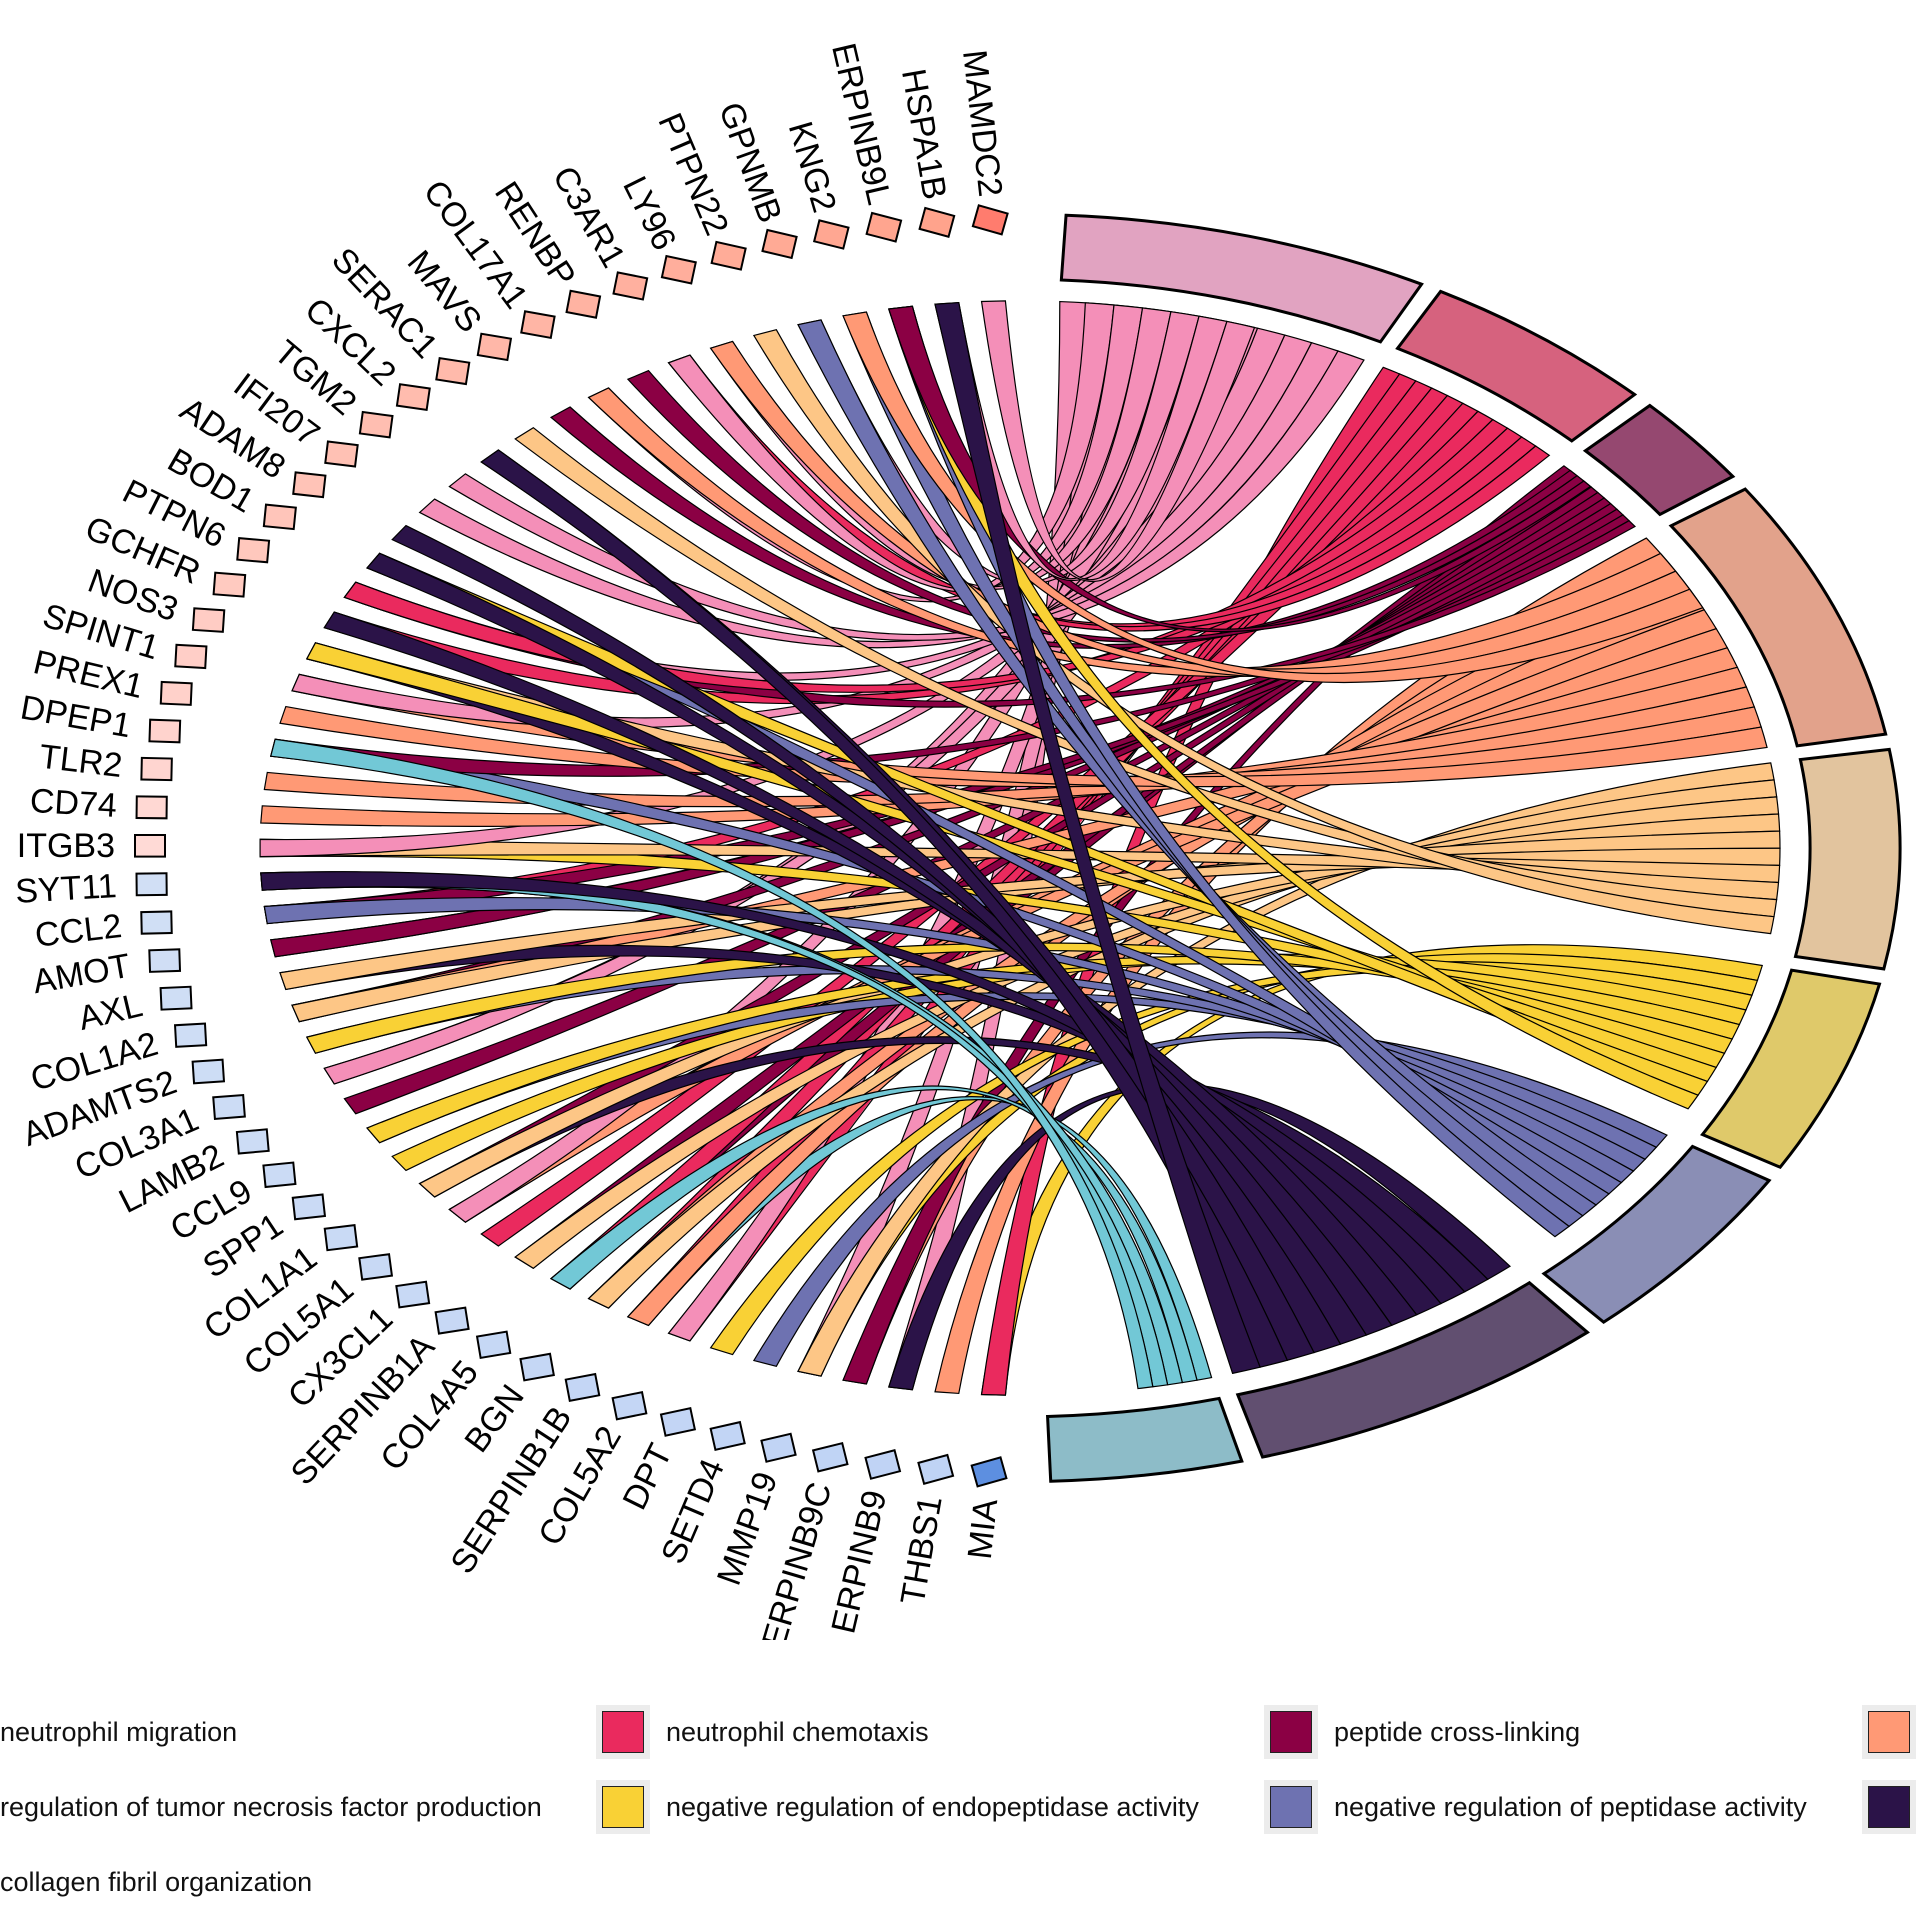 The height and width of the screenshot is (1920, 1920). I want to click on legend-label: collagen fibril organization, so click(156, 1881).